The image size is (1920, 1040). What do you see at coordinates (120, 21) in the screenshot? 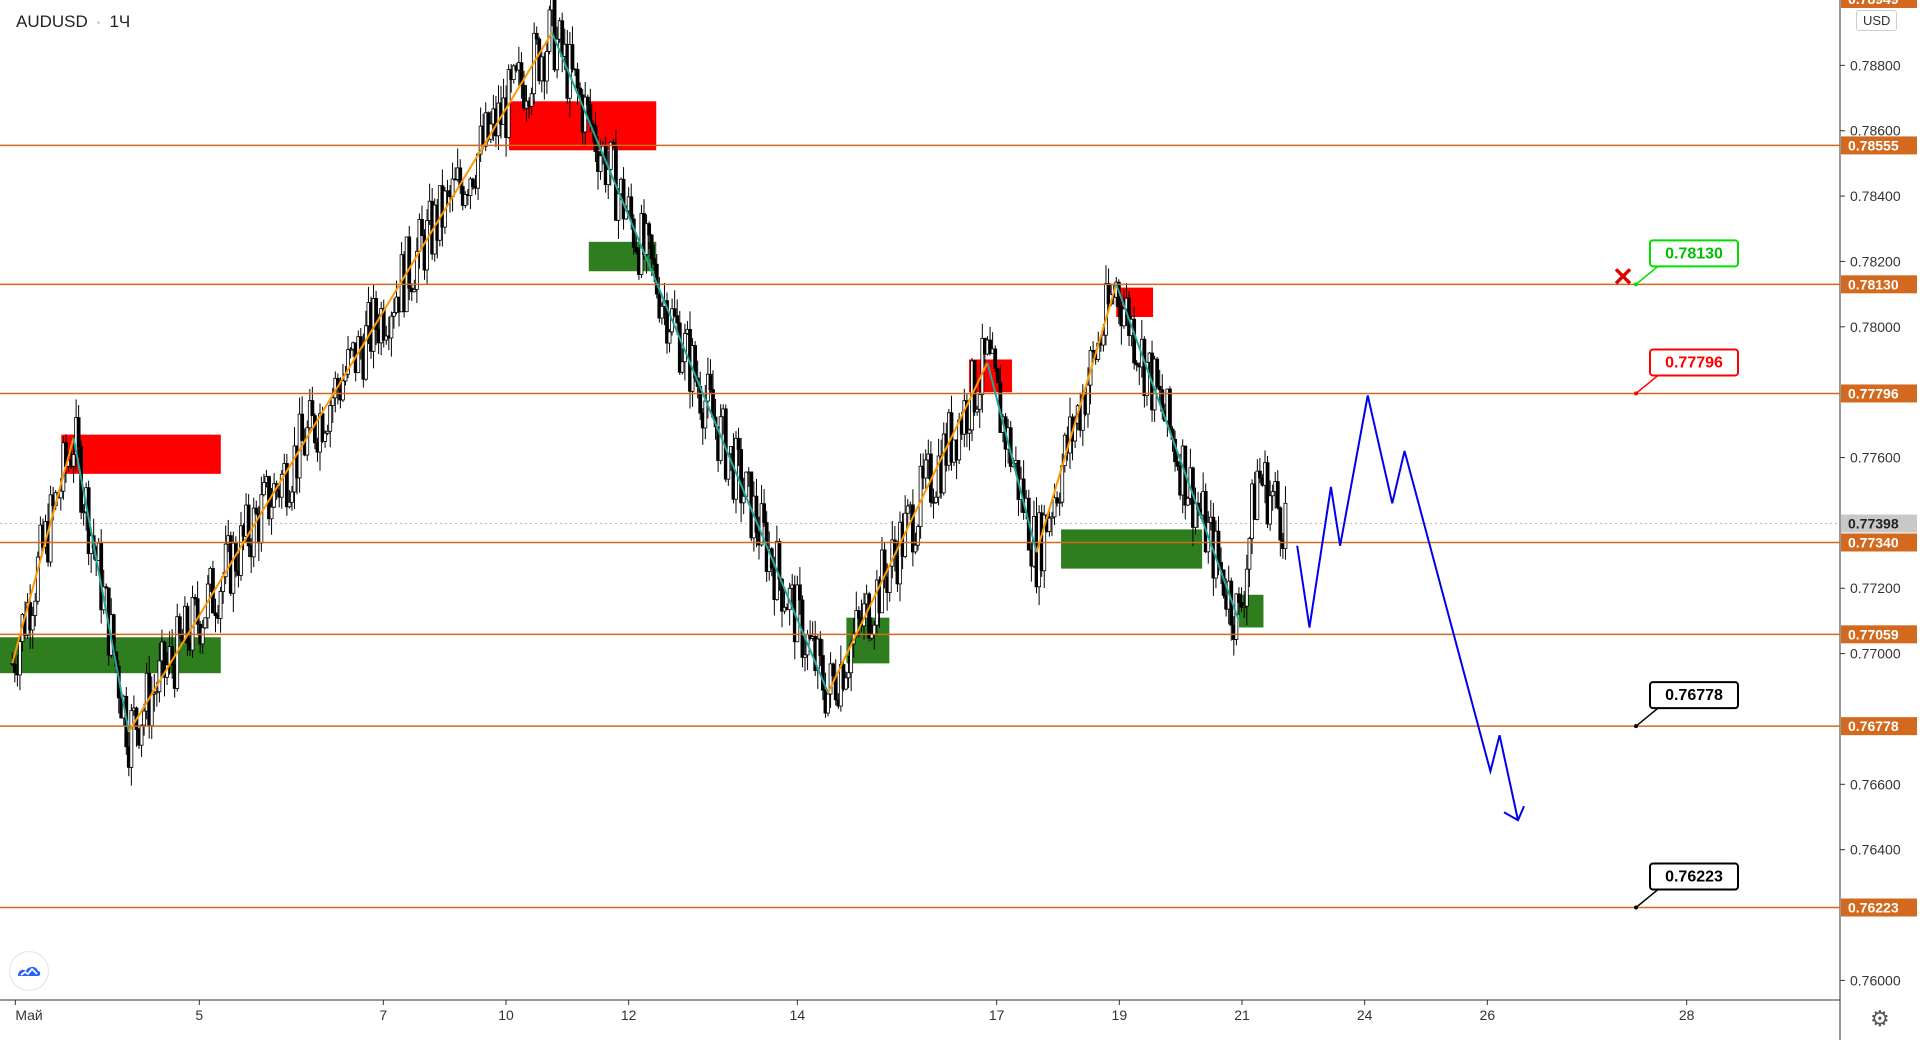
I see `interval-label: 1Ч` at bounding box center [120, 21].